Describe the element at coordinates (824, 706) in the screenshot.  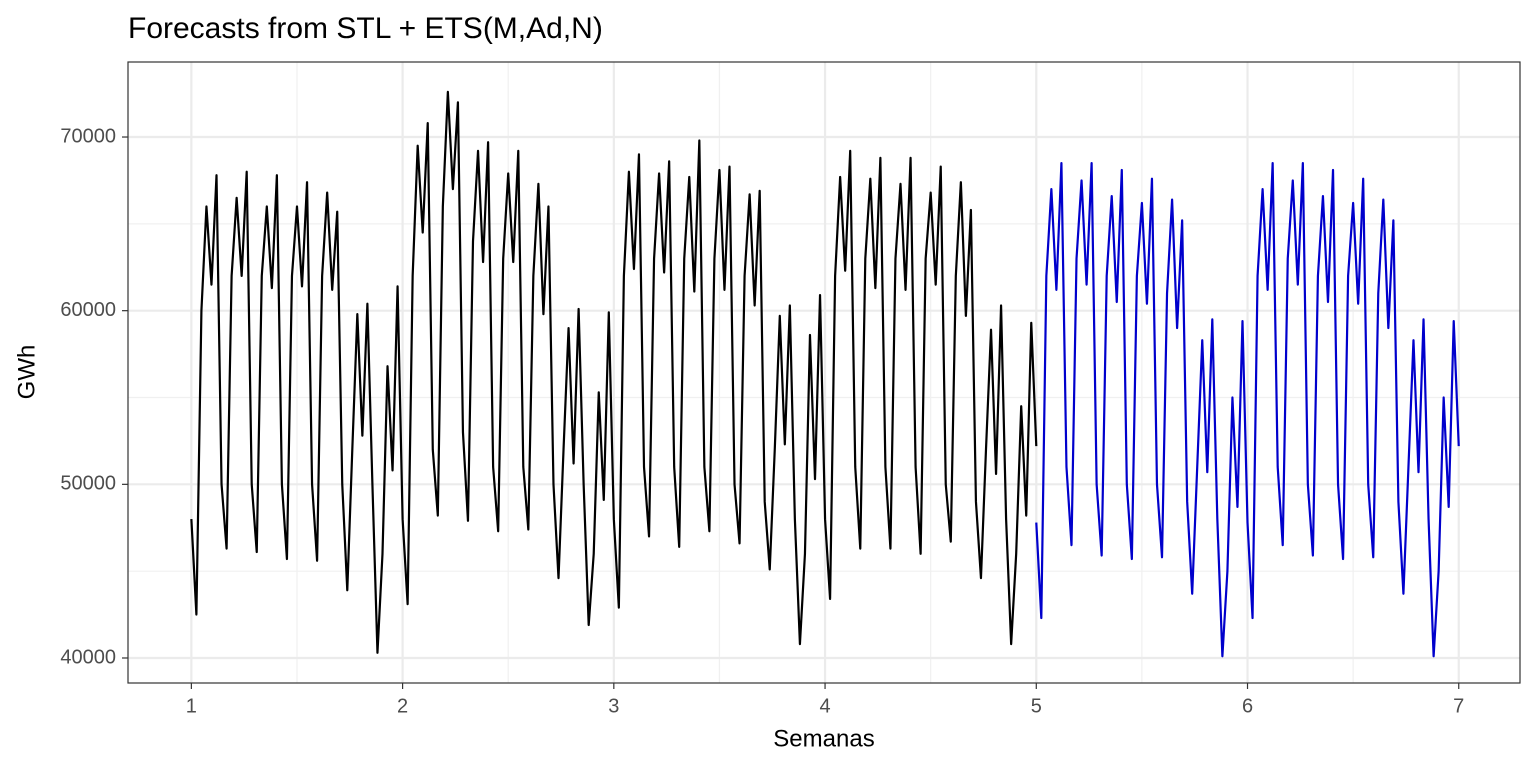
I see `x-tick-label: 4` at that location.